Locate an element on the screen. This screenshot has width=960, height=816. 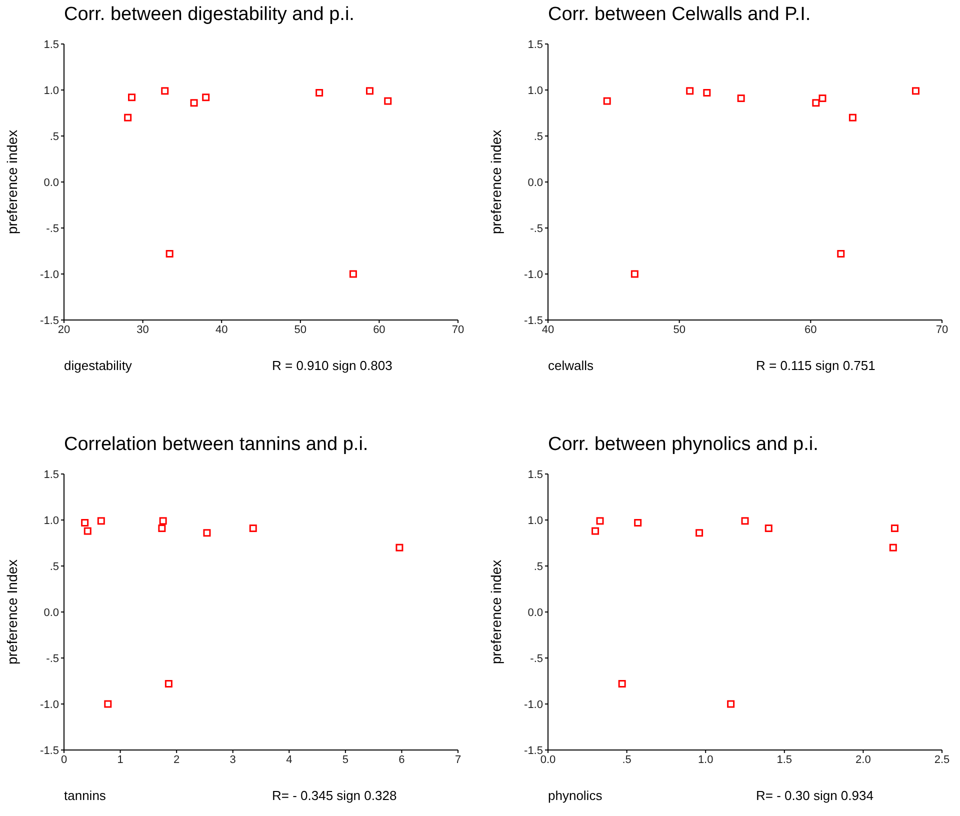
x-tick-label: 20 is located at coordinates (64, 330).